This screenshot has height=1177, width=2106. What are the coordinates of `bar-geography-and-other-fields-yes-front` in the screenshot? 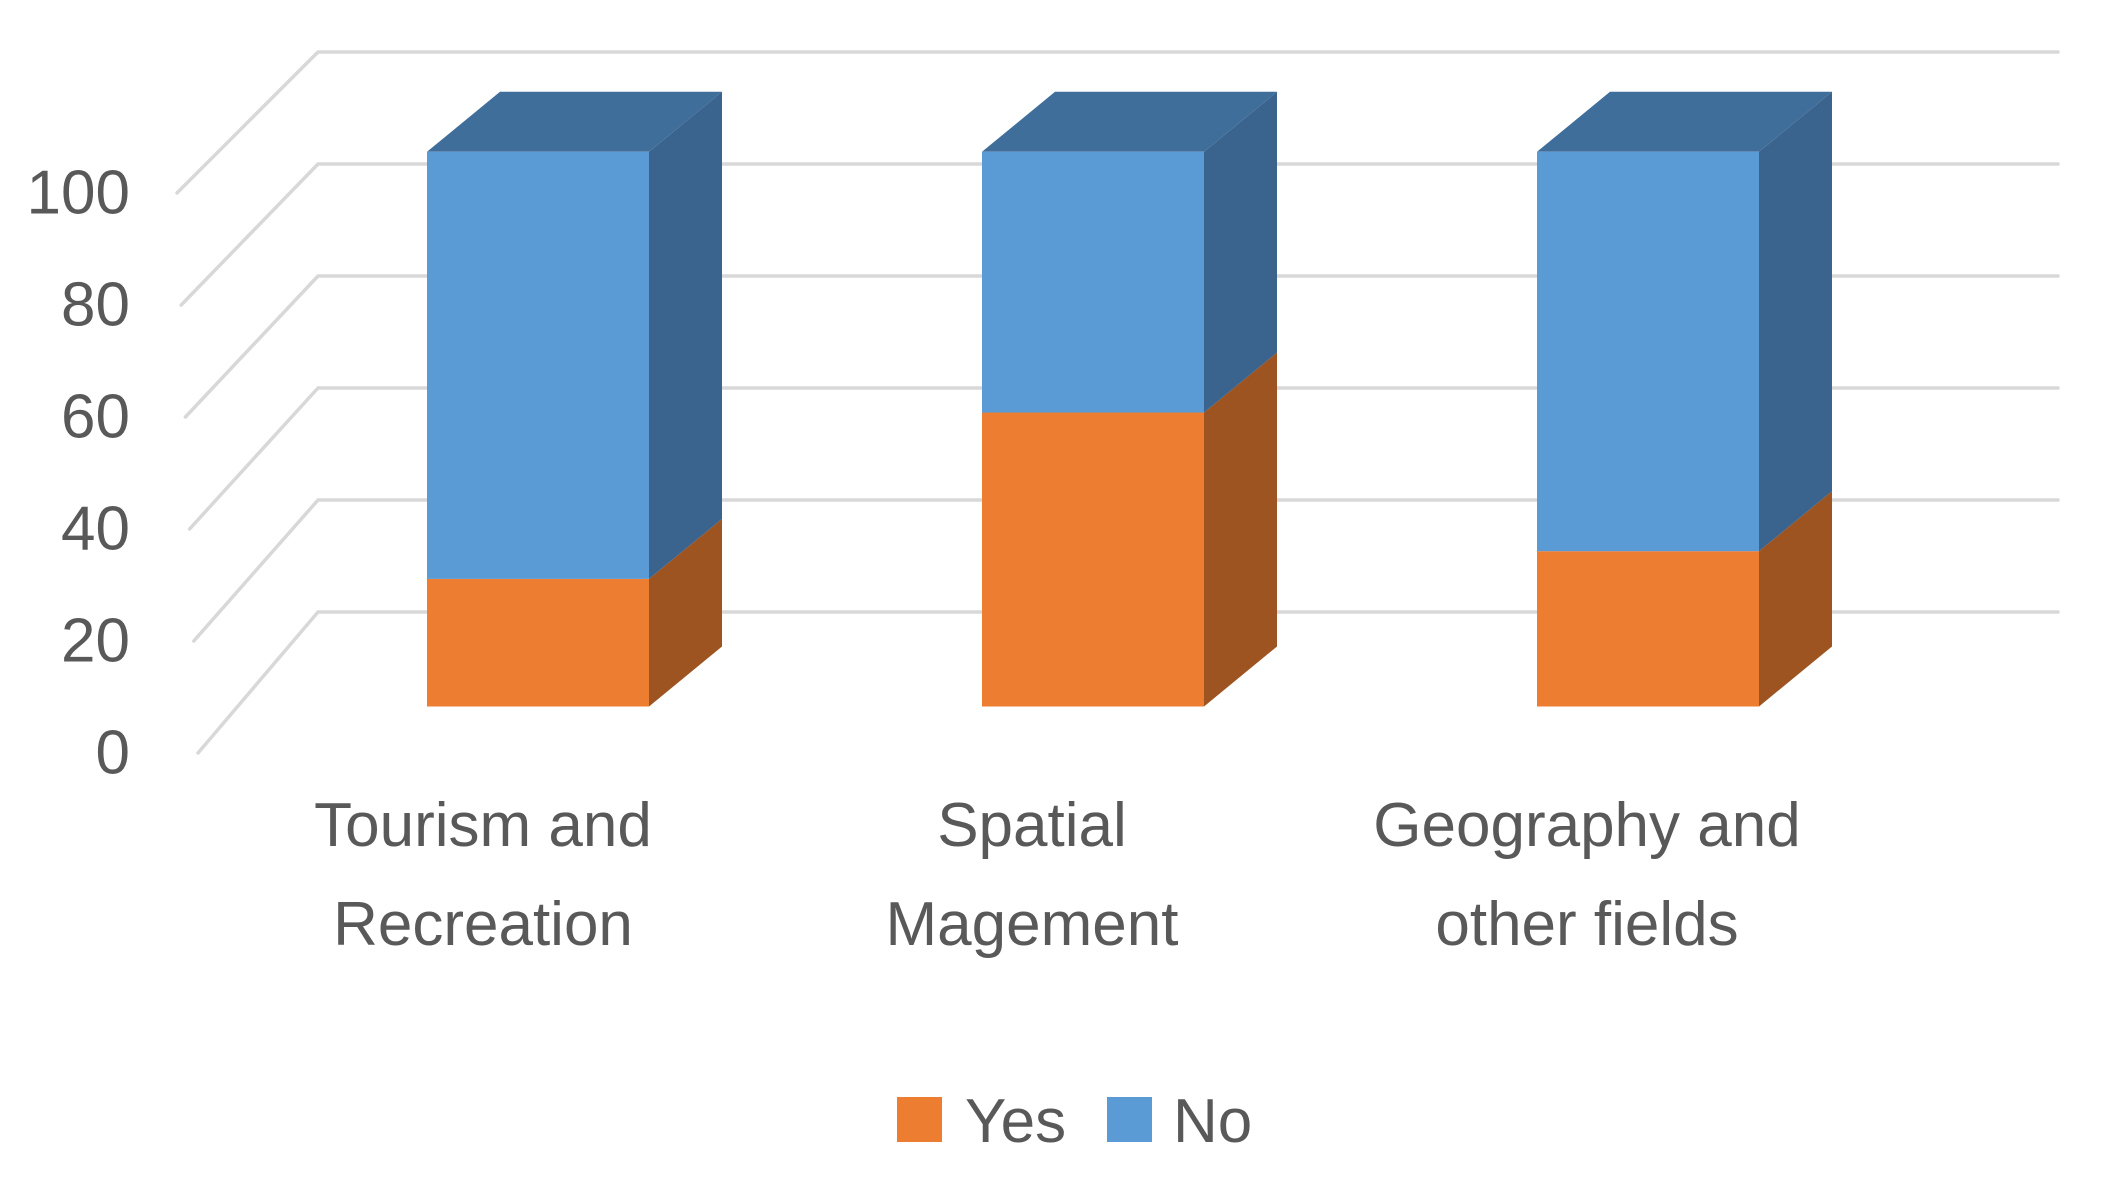 It's located at (1648, 629).